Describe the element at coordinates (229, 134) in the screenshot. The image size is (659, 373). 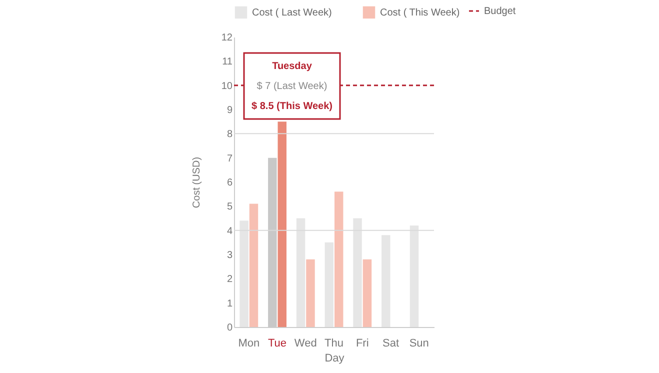
I see `y-tick-label: 8` at that location.